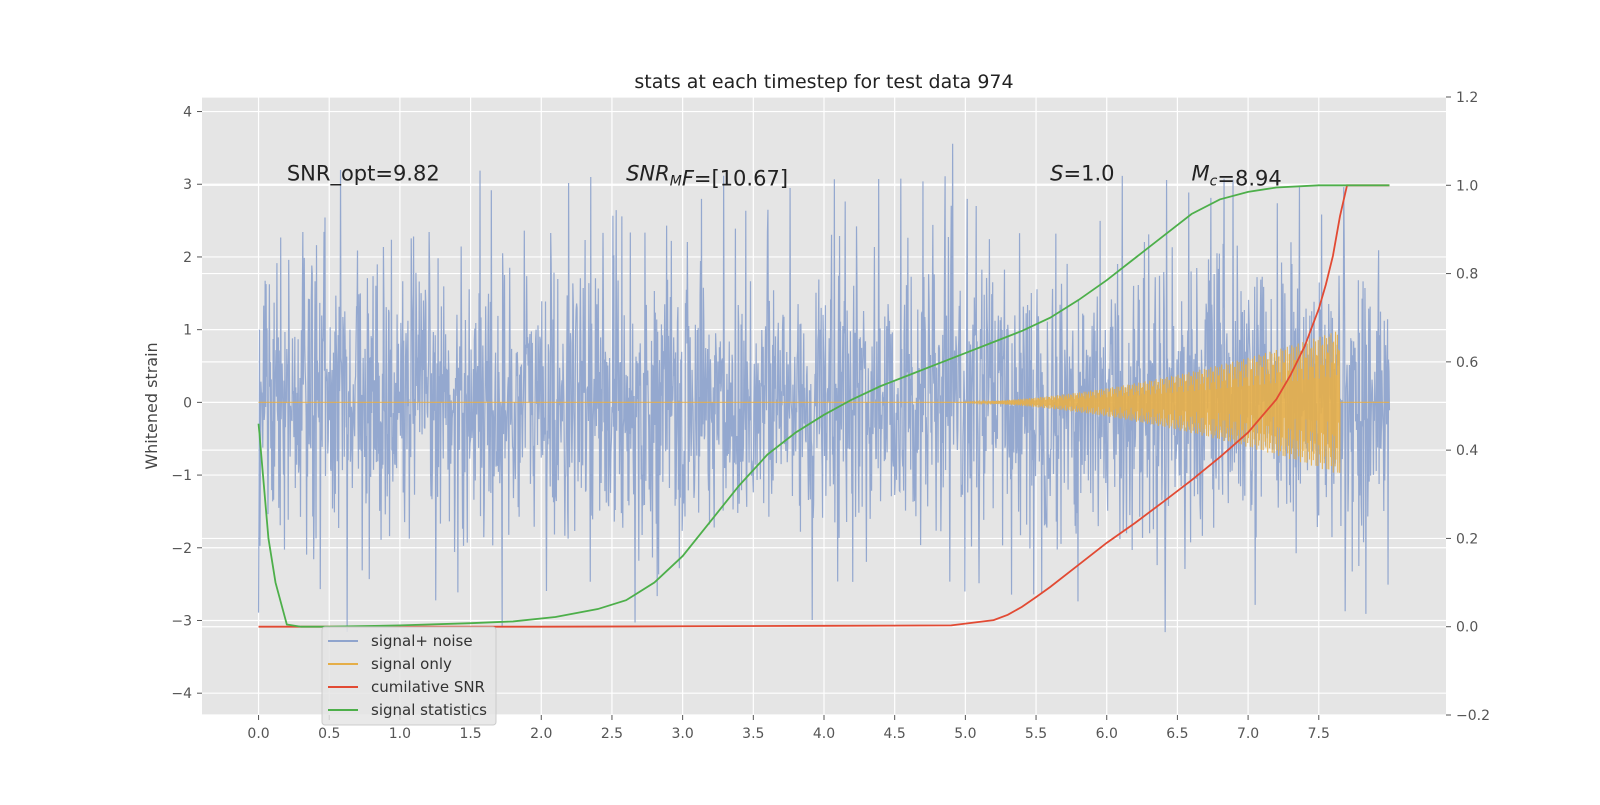  Describe the element at coordinates (1467, 186) in the screenshot. I see `y2-tick-label: 1.0` at that location.